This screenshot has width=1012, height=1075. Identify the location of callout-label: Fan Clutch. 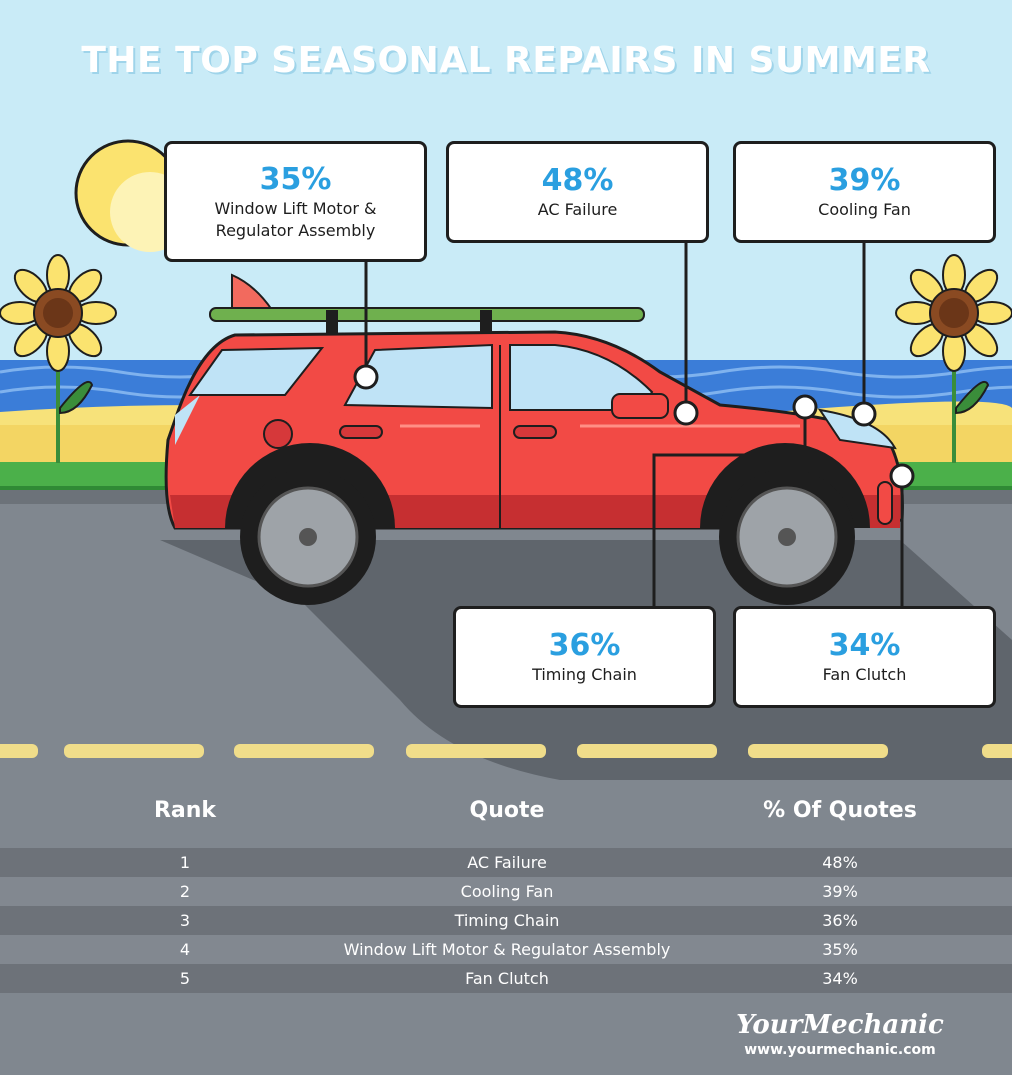
(864, 674).